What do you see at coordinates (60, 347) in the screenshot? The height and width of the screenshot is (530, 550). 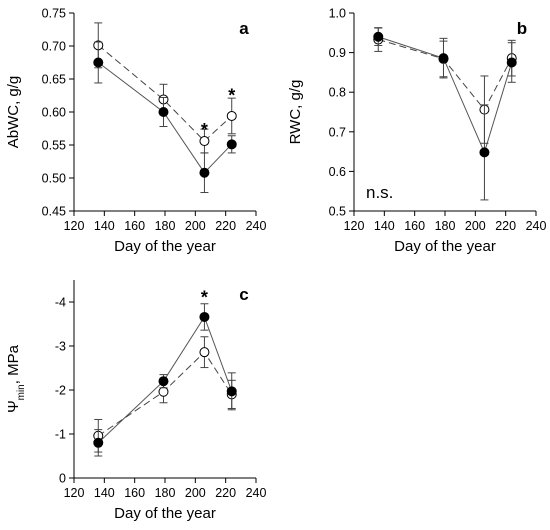 I see `y-tick-label: -3` at bounding box center [60, 347].